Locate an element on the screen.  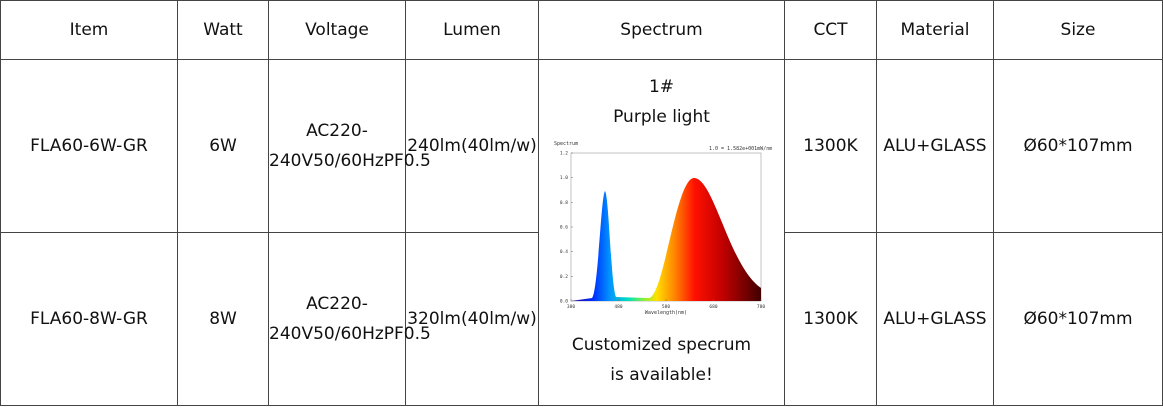
lumen-line: 240lm is located at coordinates (434, 146).